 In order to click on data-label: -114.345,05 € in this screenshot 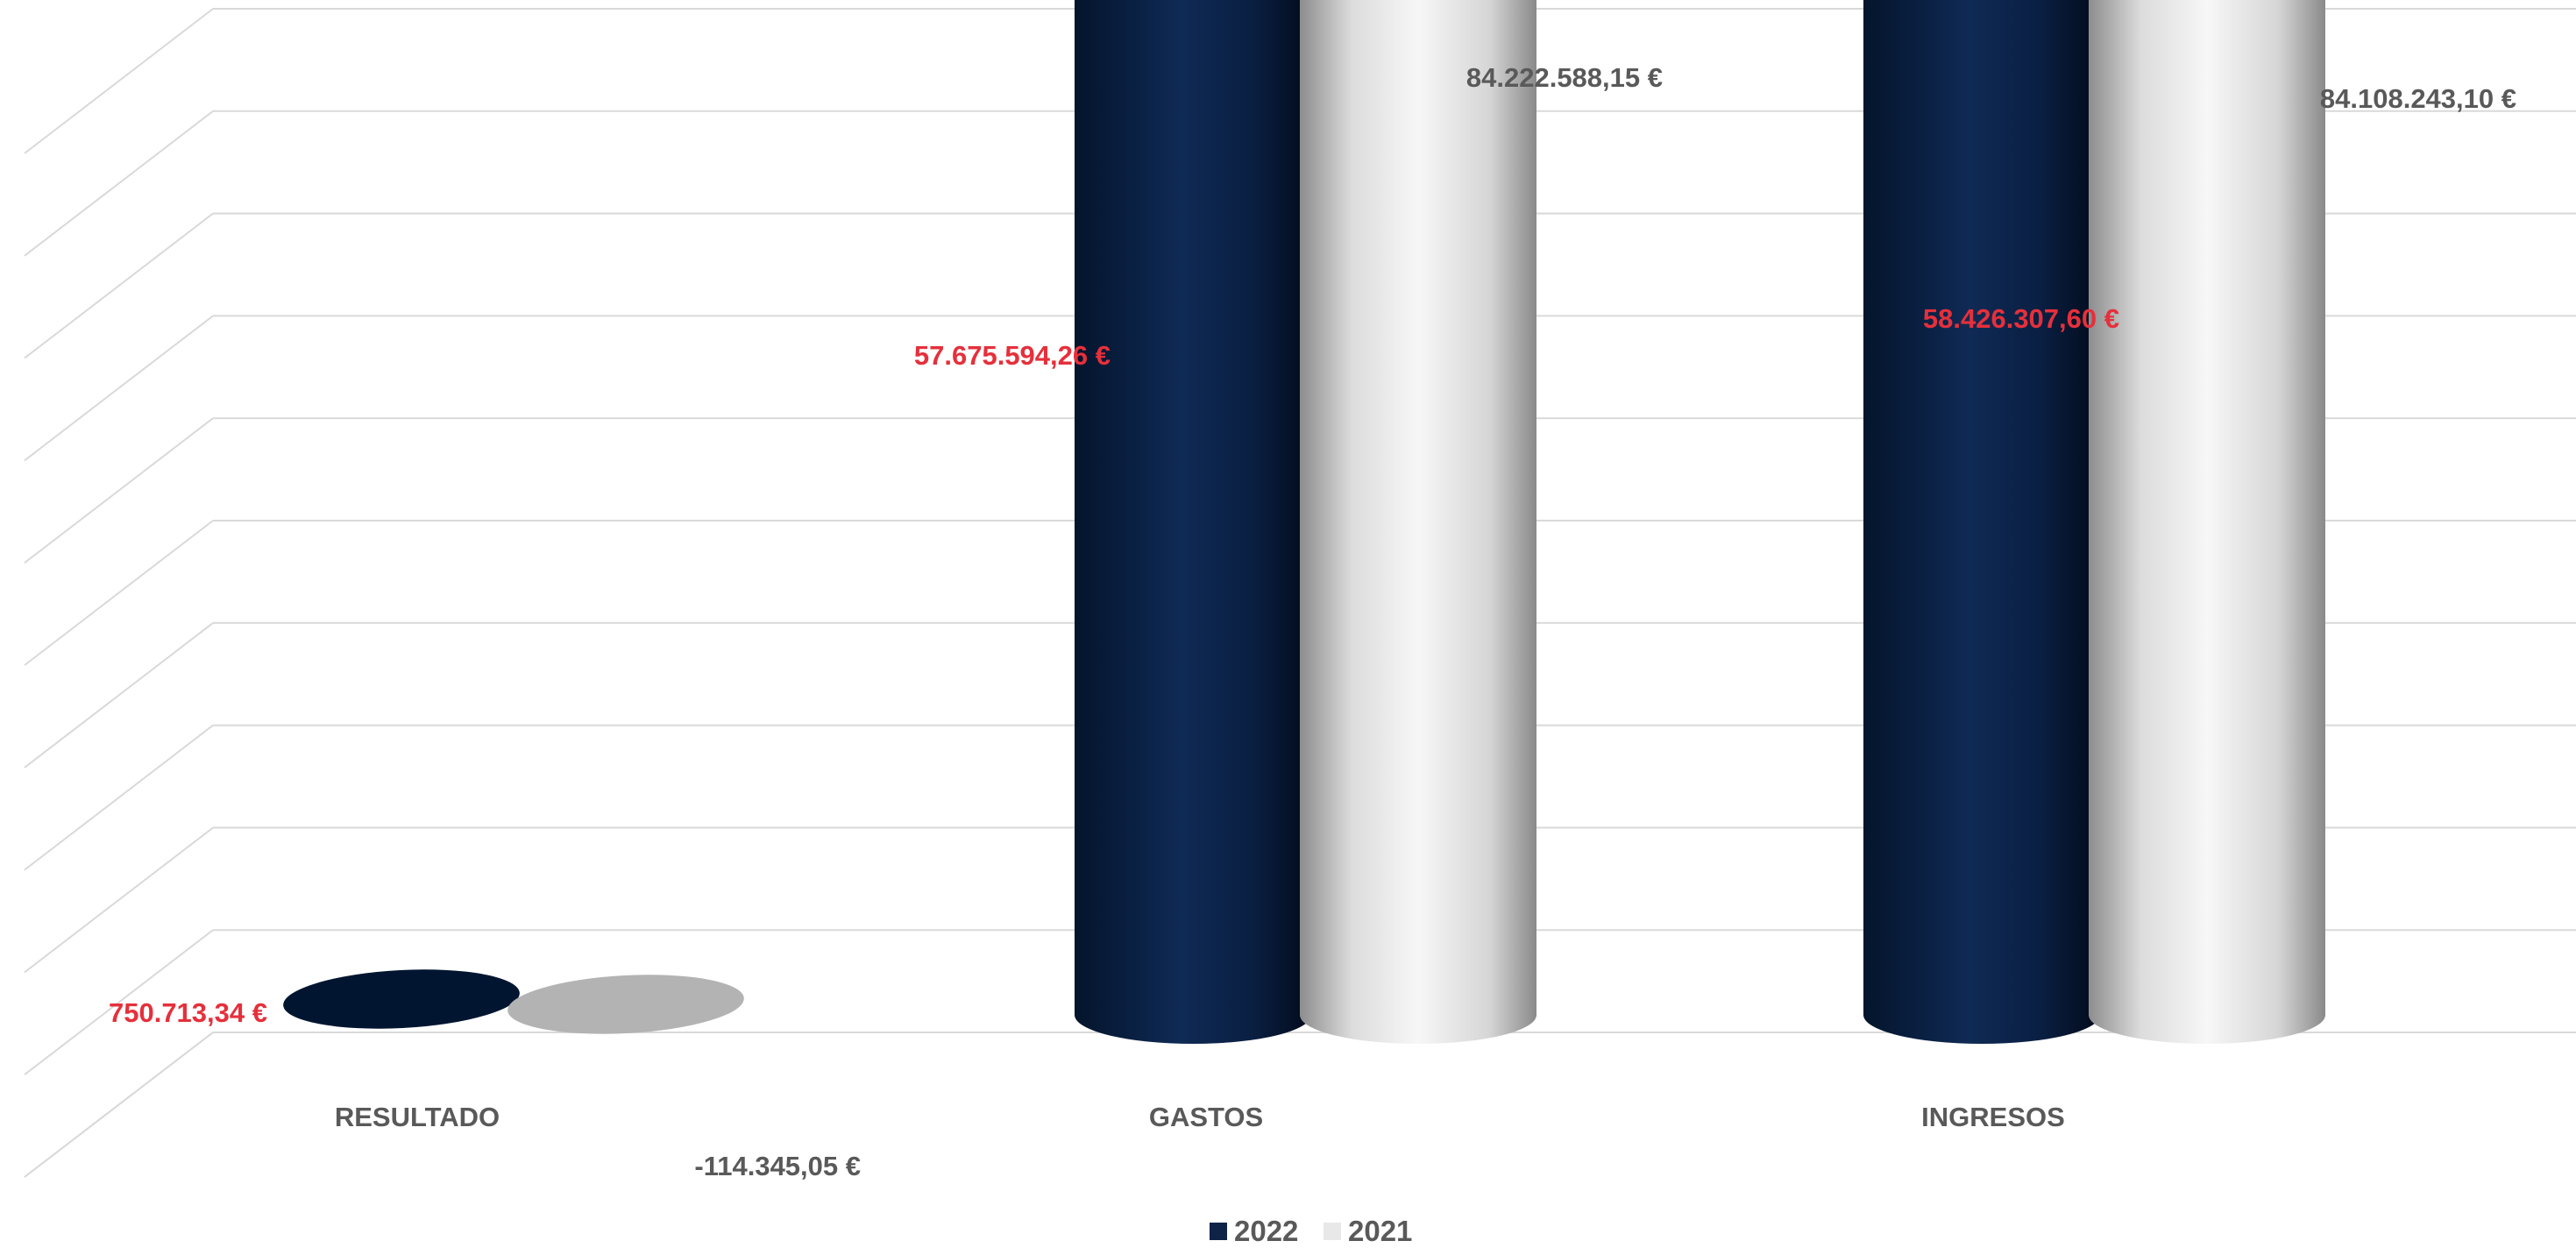, I will do `click(777, 1166)`.